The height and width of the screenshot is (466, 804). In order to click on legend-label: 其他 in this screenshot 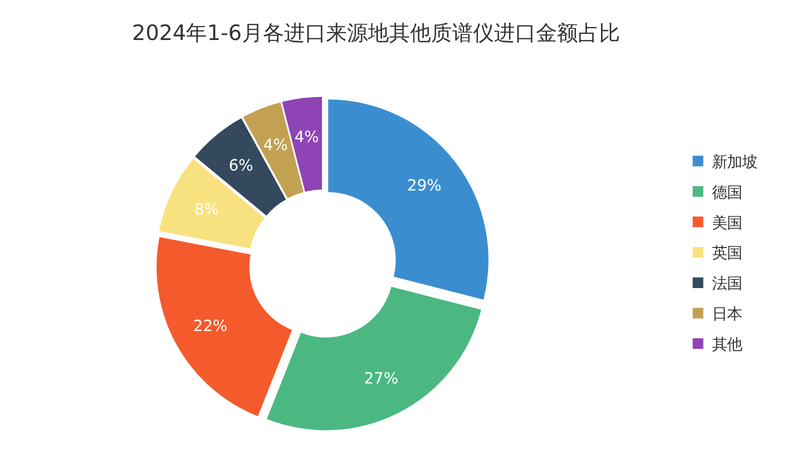, I will do `click(727, 344)`.